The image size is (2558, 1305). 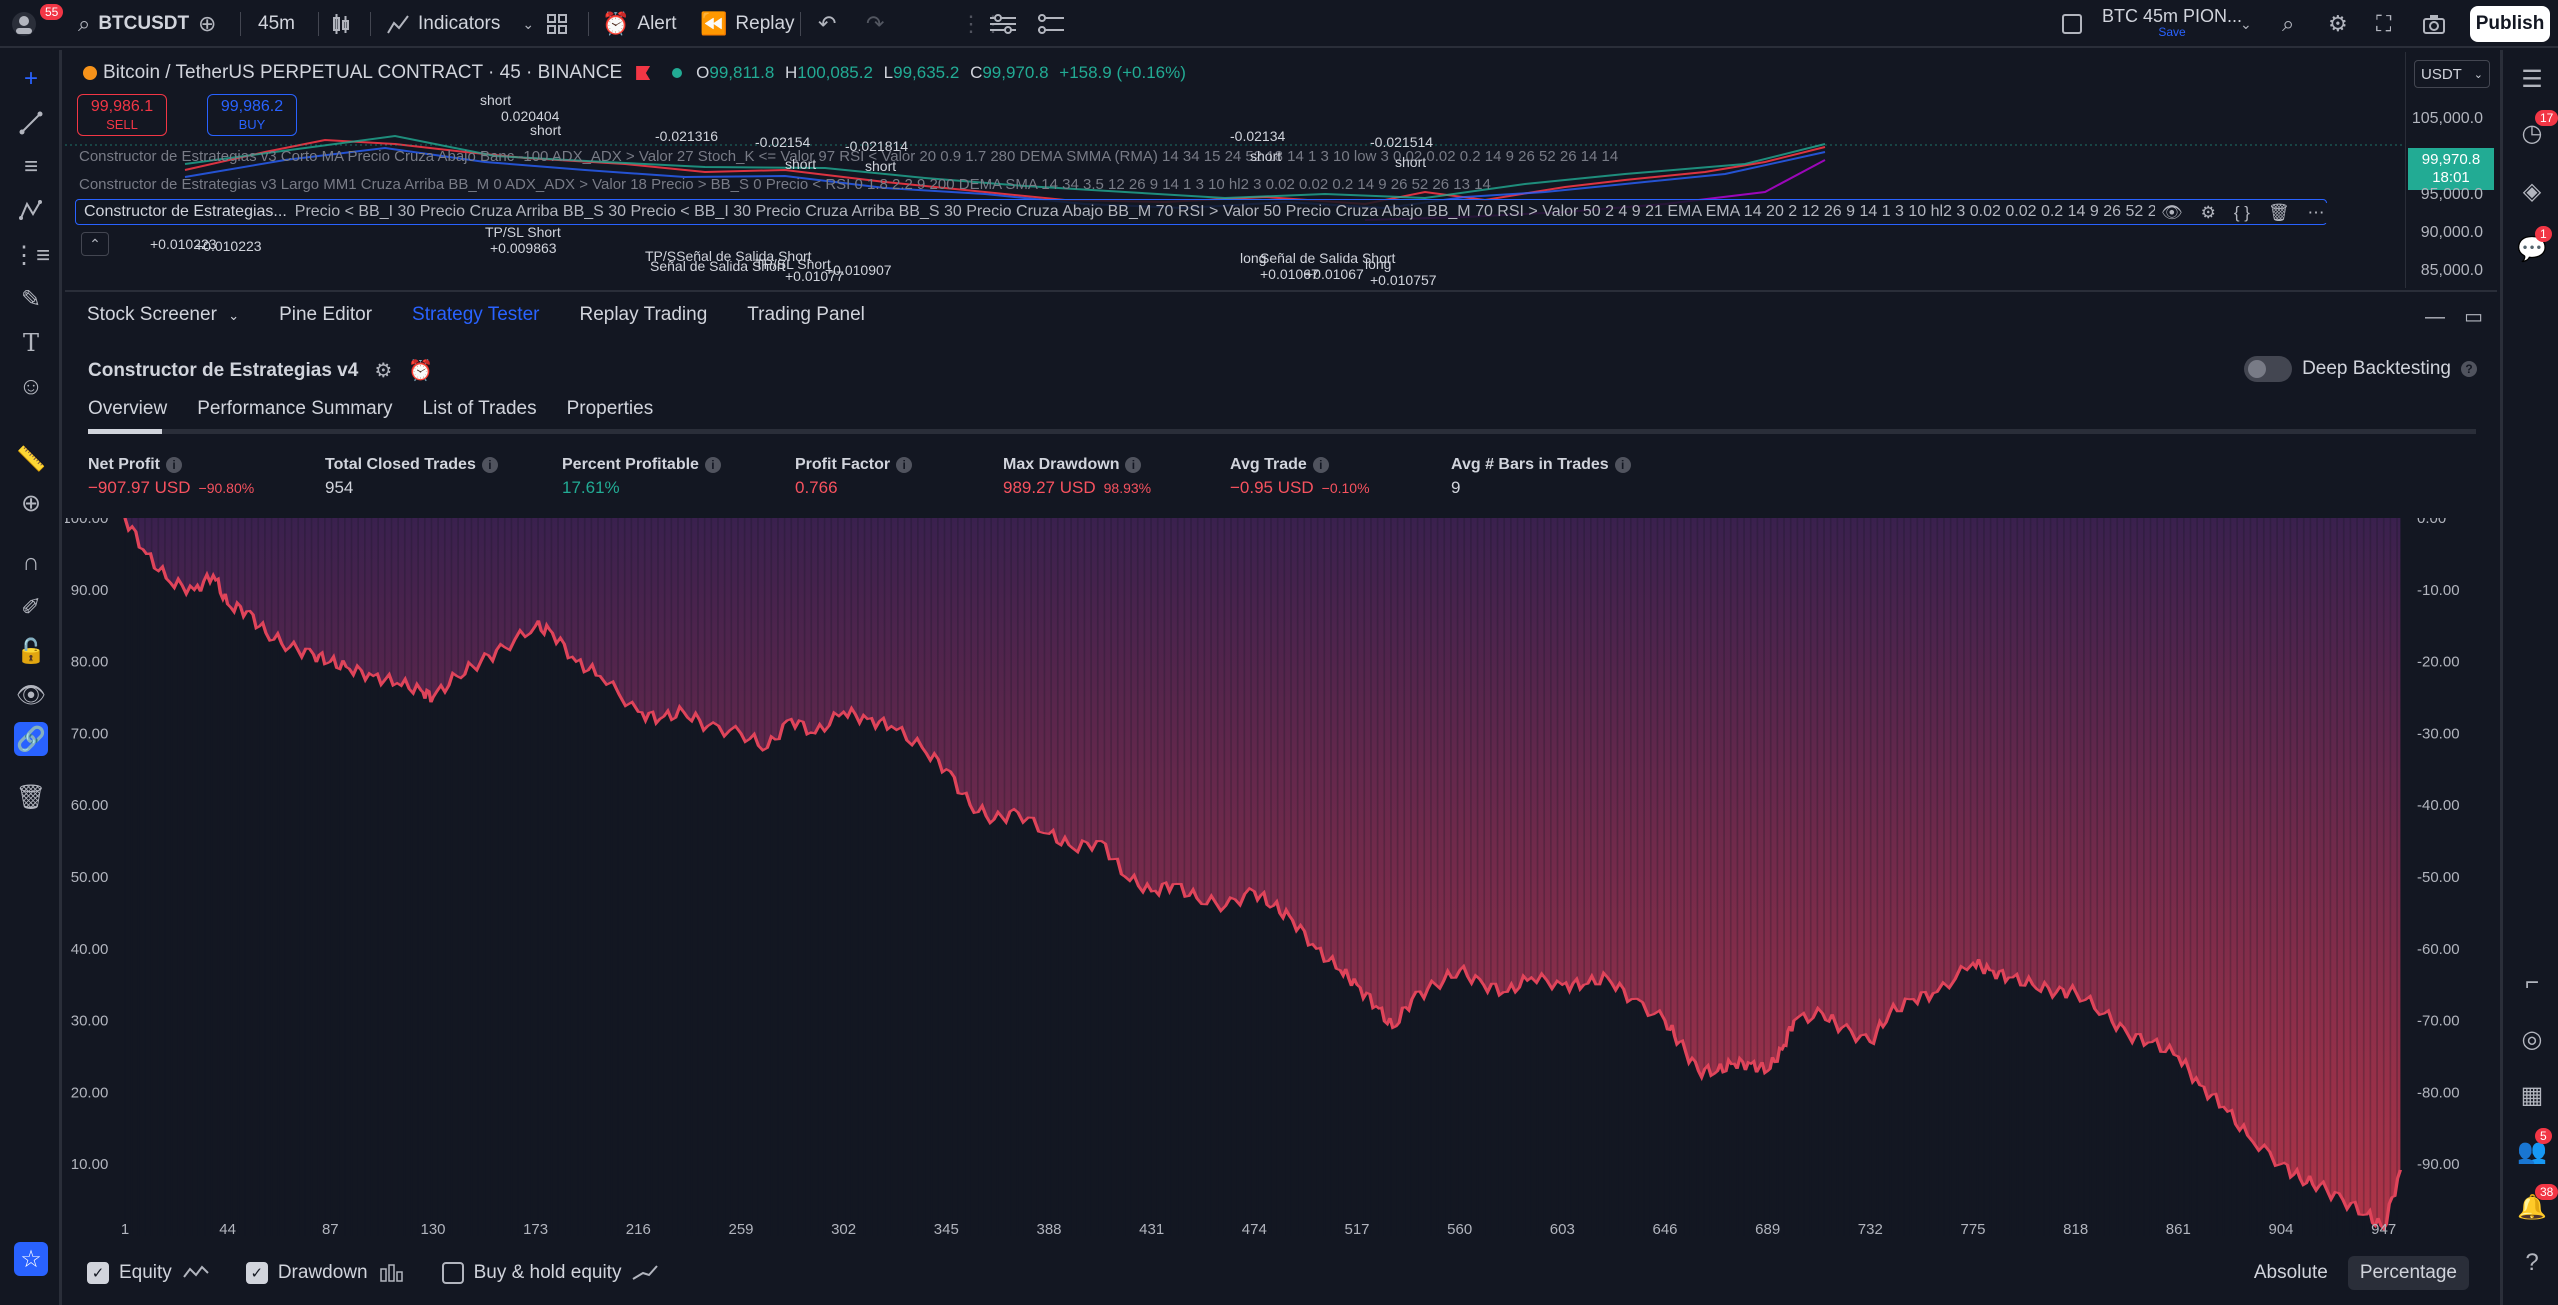 I want to click on data-window-button, so click(x=1051, y=24).